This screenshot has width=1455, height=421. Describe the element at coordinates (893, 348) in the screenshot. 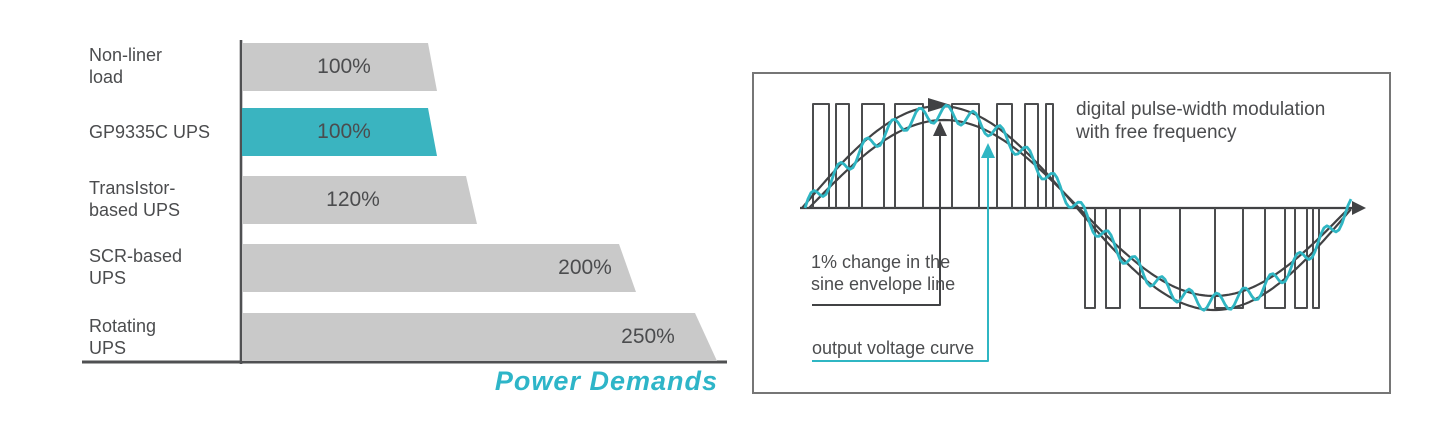

I see `annotation-output-voltage: output voltage curve` at that location.